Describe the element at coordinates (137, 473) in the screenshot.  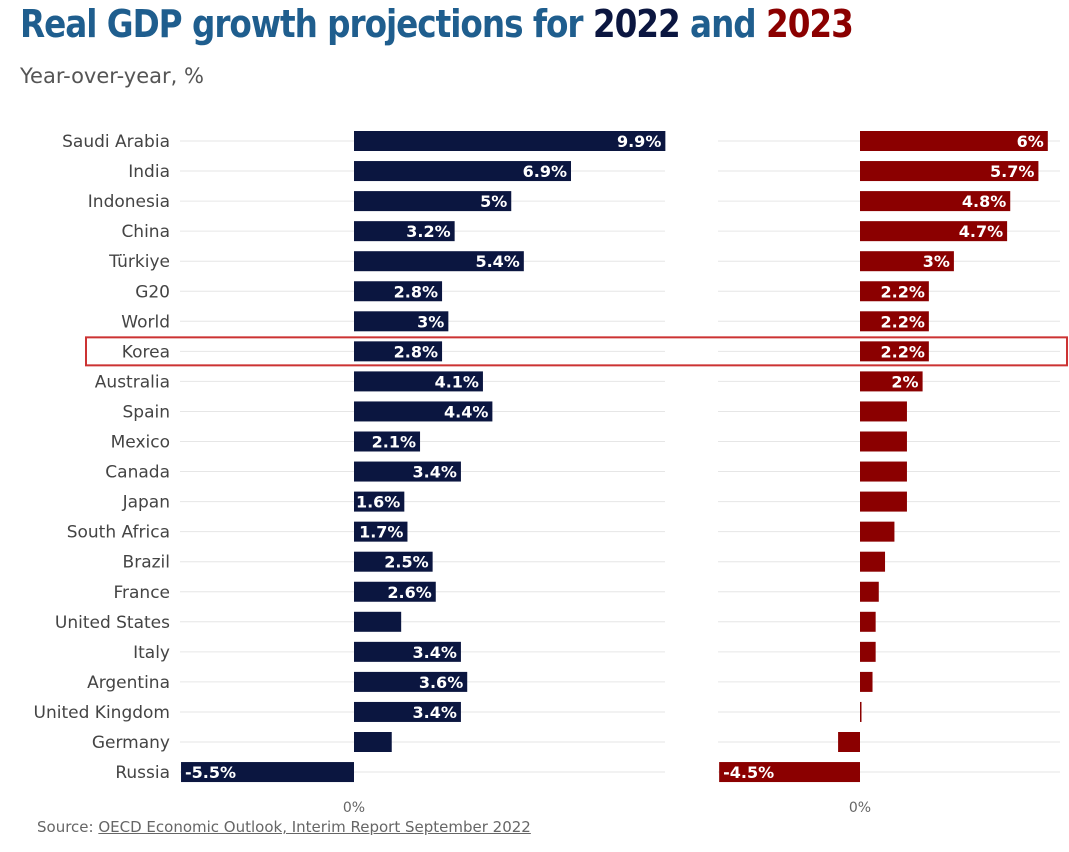
I see `category-label: Canada` at that location.